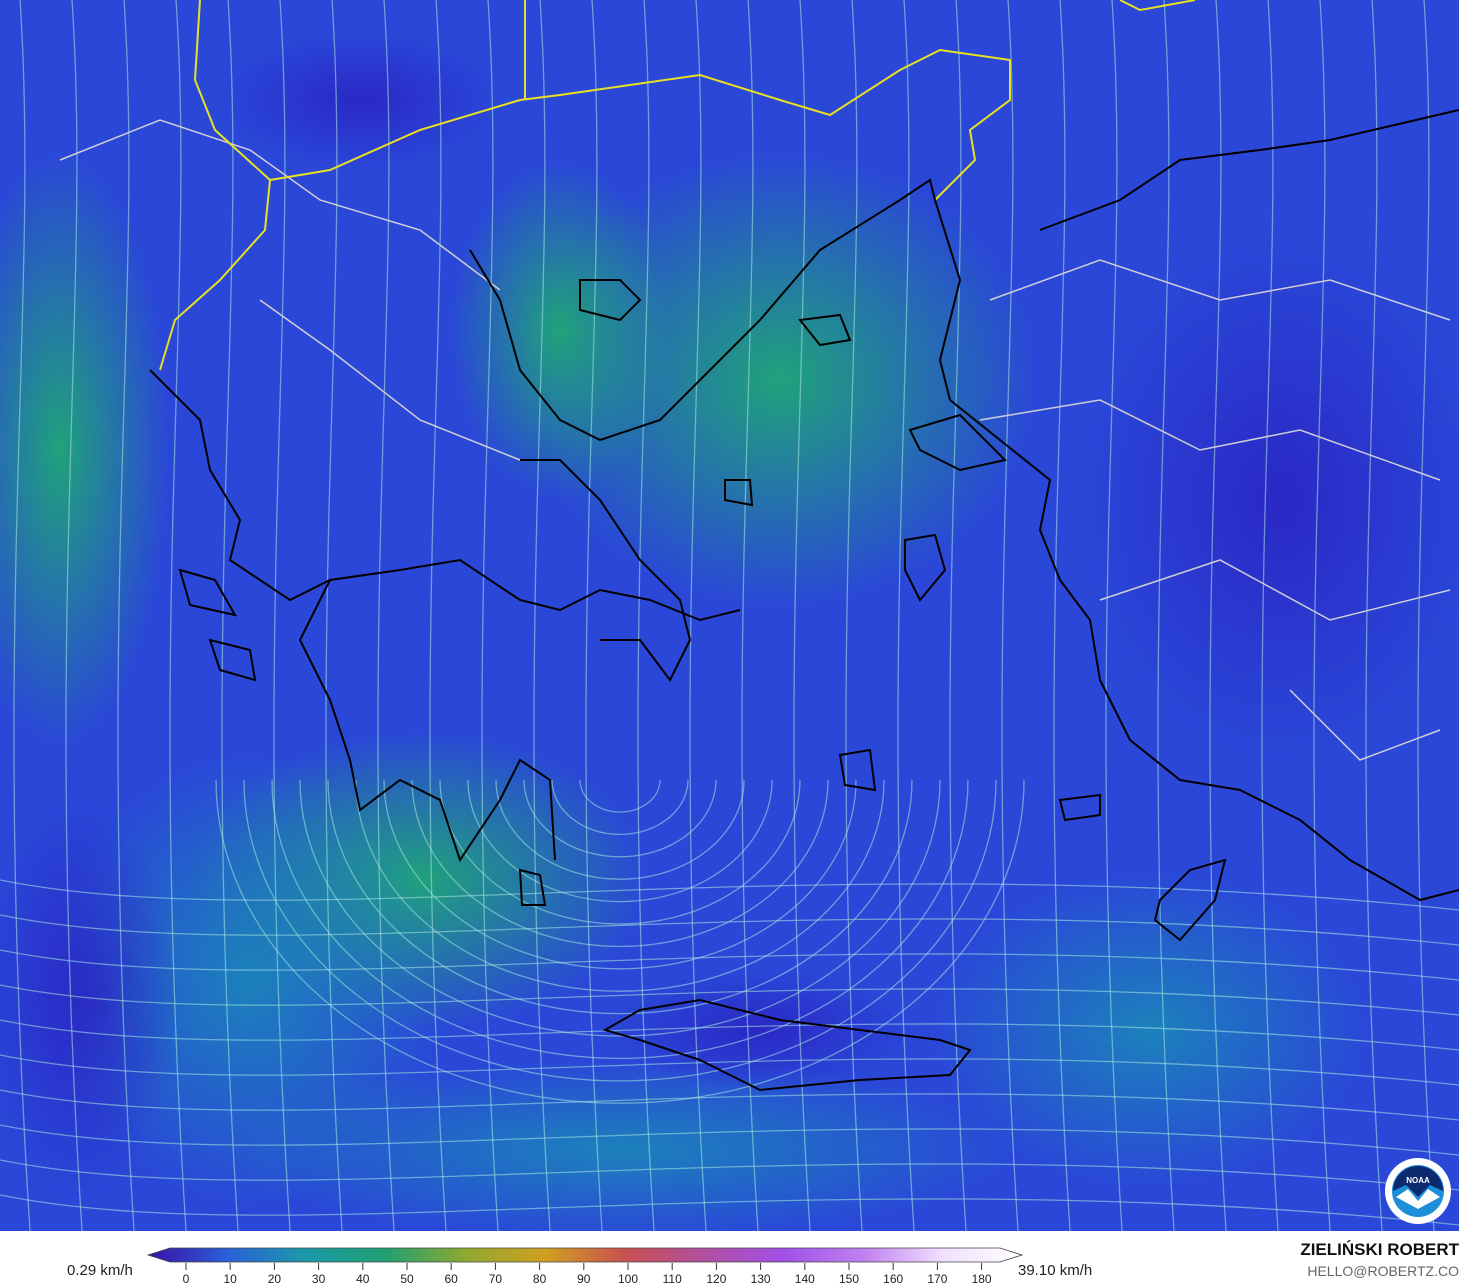 The width and height of the screenshot is (1459, 1287). I want to click on colorbar-tick-label: 170, so click(937, 1279).